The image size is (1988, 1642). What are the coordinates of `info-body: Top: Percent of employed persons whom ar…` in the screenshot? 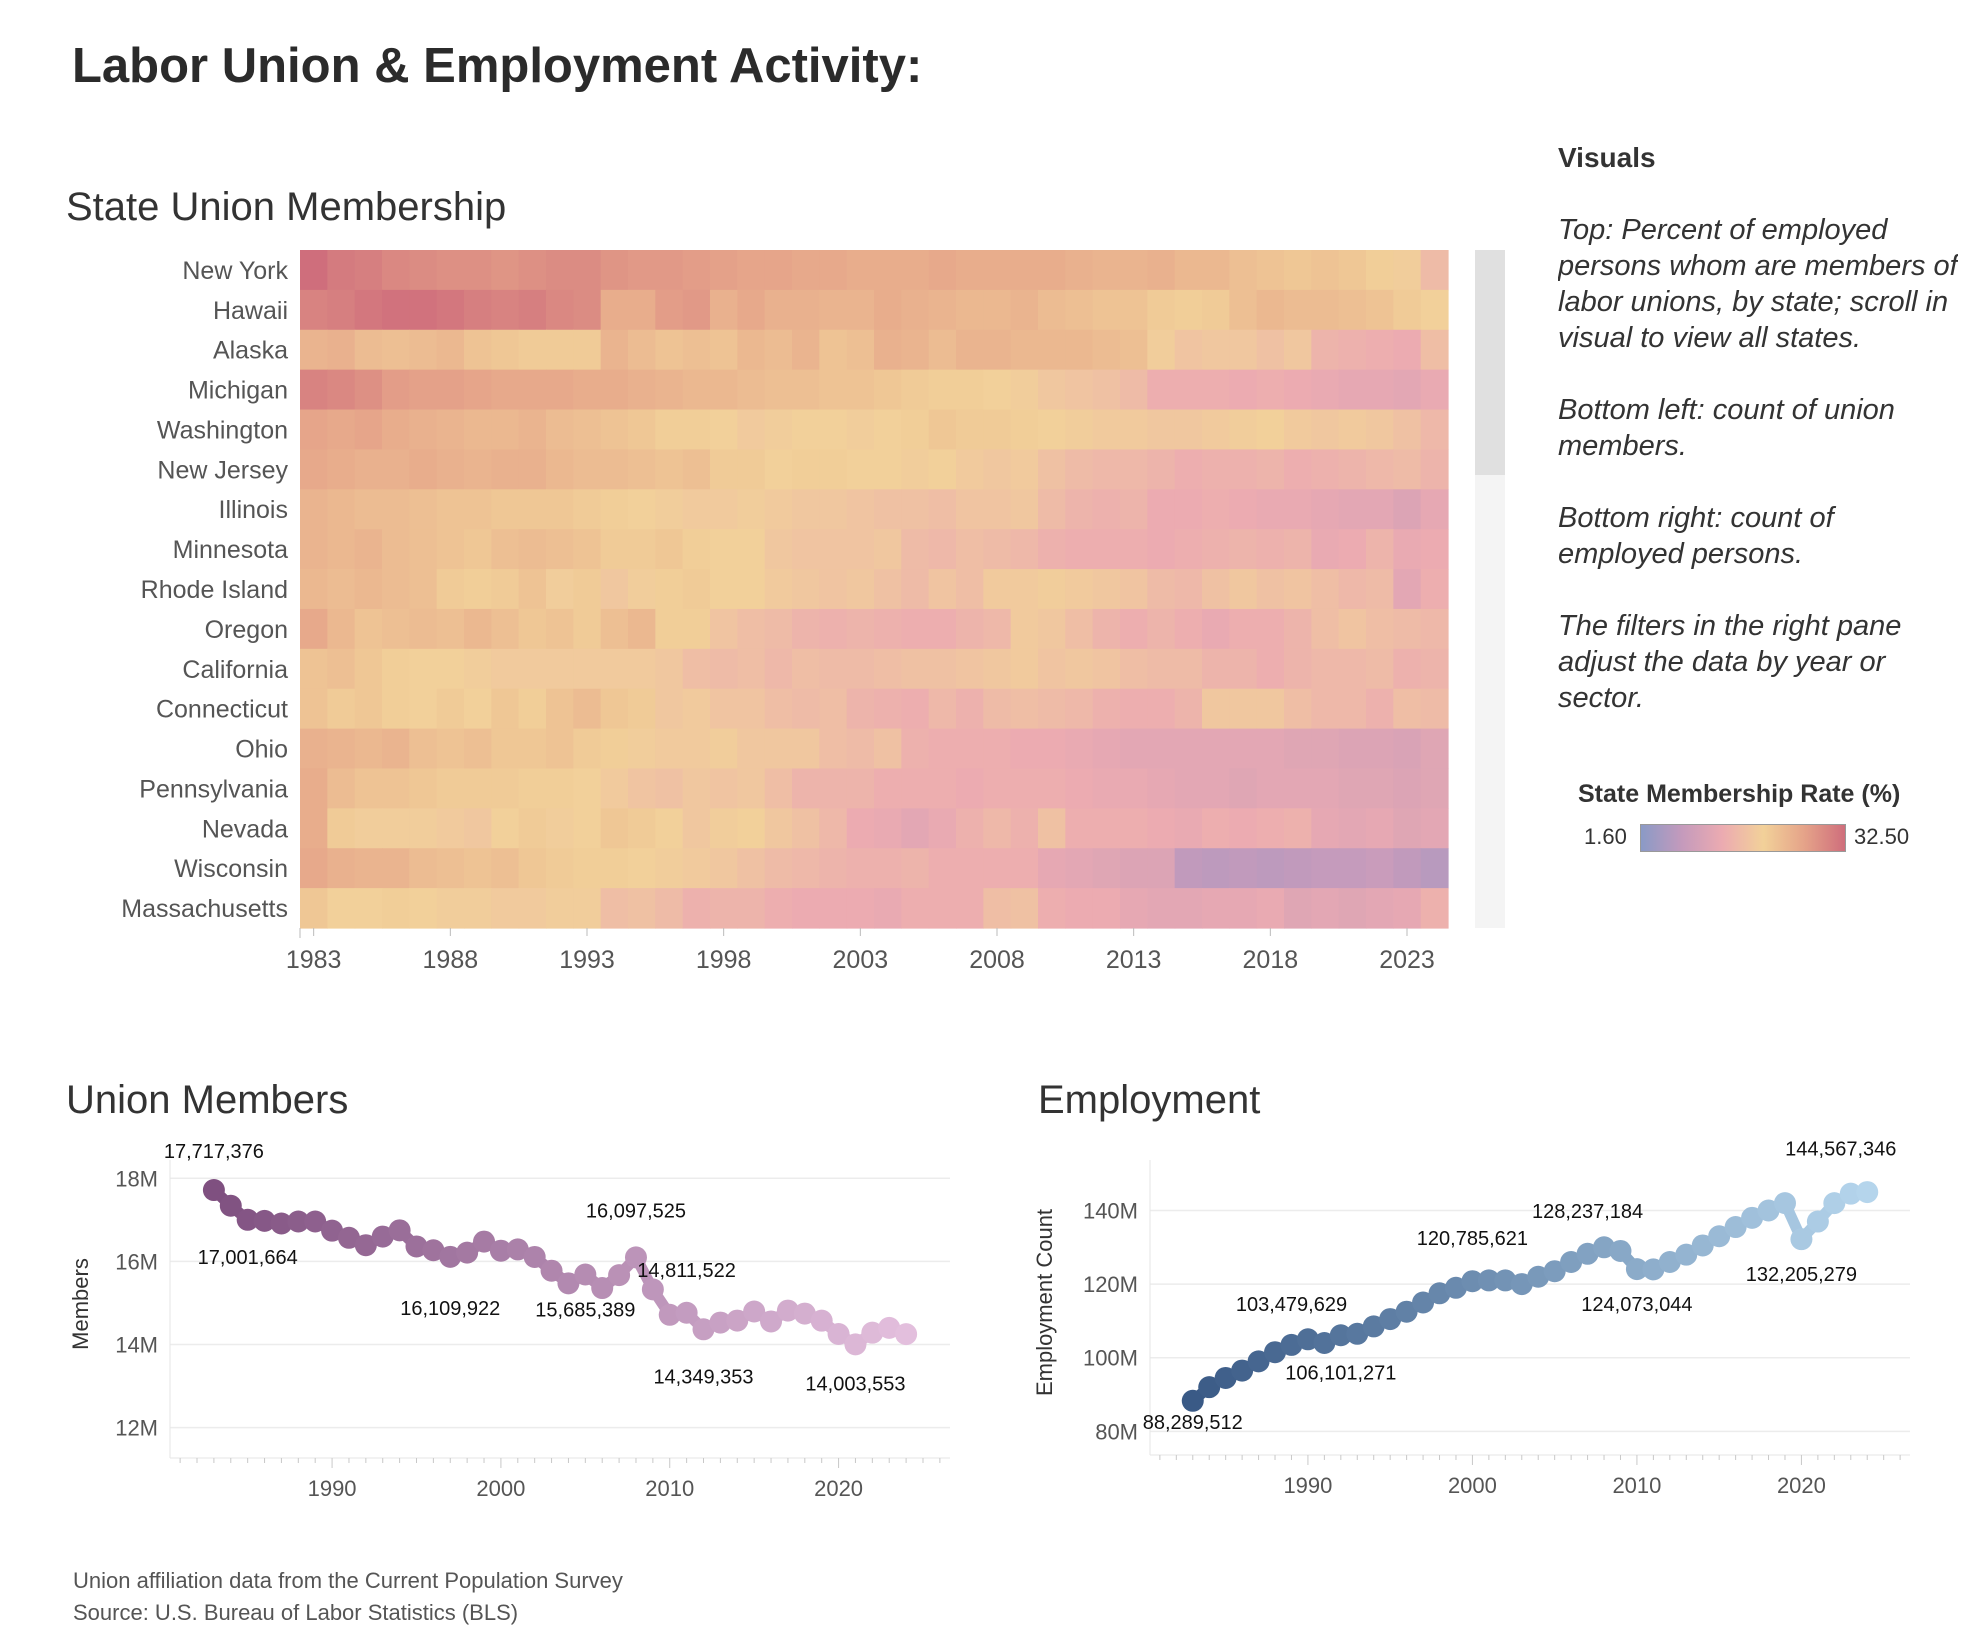 It's located at (1758, 464).